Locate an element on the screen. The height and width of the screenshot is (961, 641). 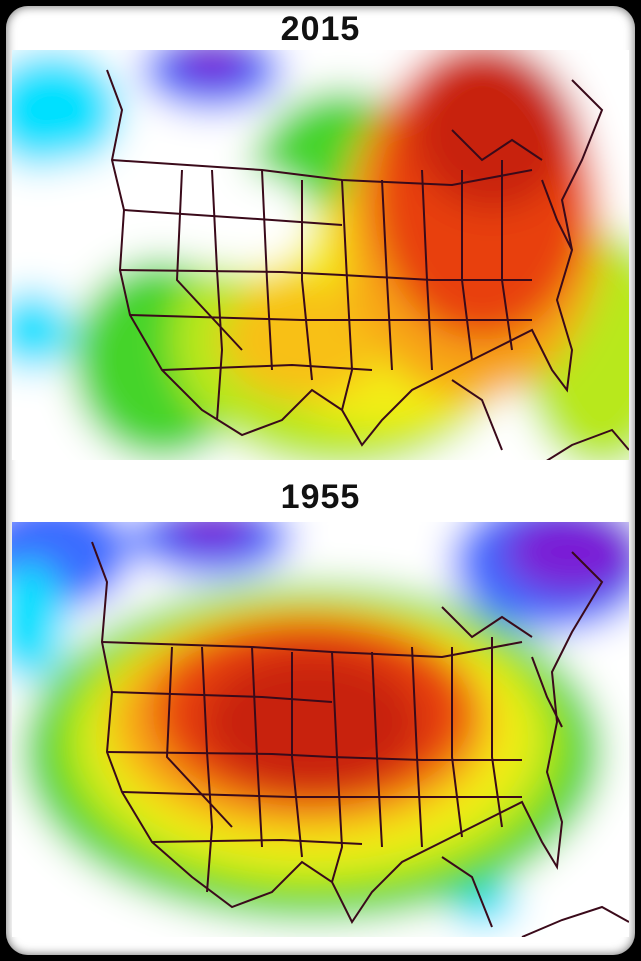
map-title-bottom: 1955 is located at coordinates (320, 497).